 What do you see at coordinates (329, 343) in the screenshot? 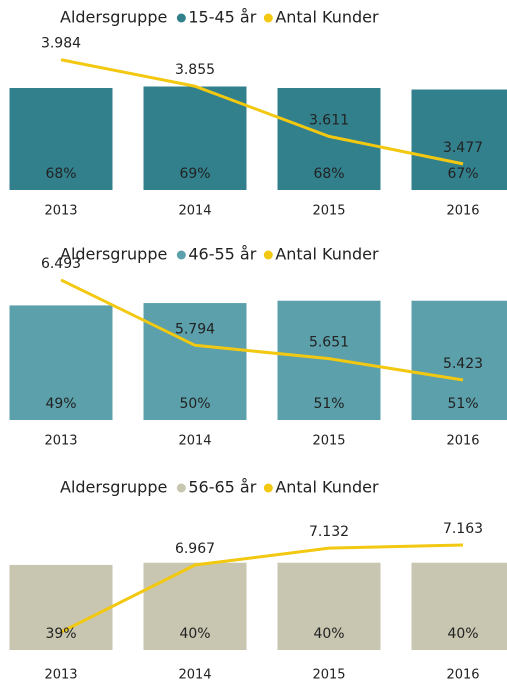
I see `data-label: 5.651` at bounding box center [329, 343].